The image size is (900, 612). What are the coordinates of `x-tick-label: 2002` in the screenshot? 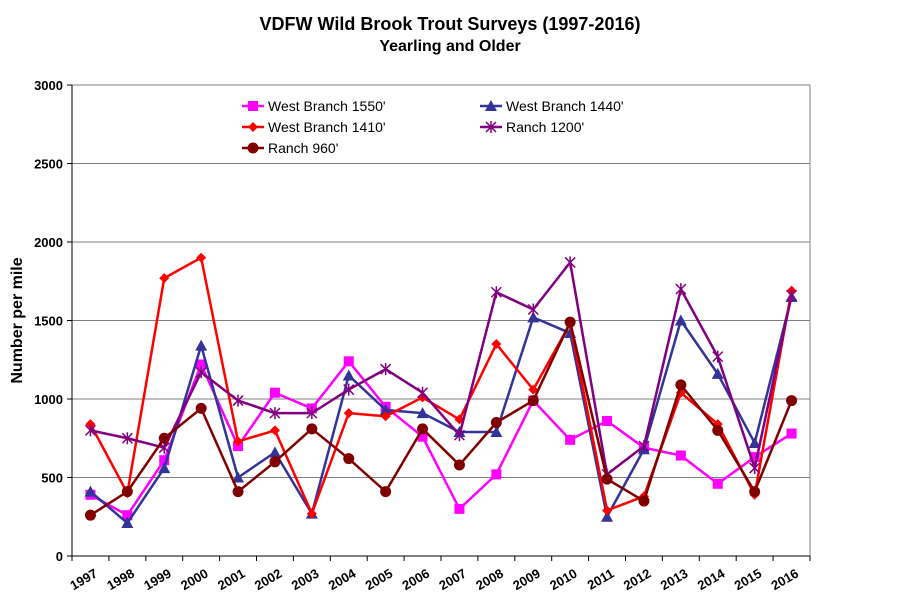 It's located at (268, 579).